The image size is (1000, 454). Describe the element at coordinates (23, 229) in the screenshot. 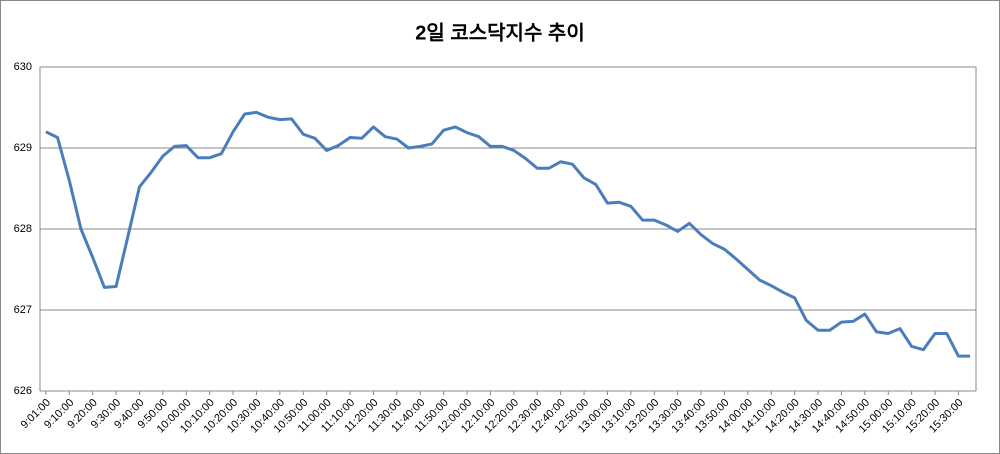

I see `y-tick-label: 628` at that location.